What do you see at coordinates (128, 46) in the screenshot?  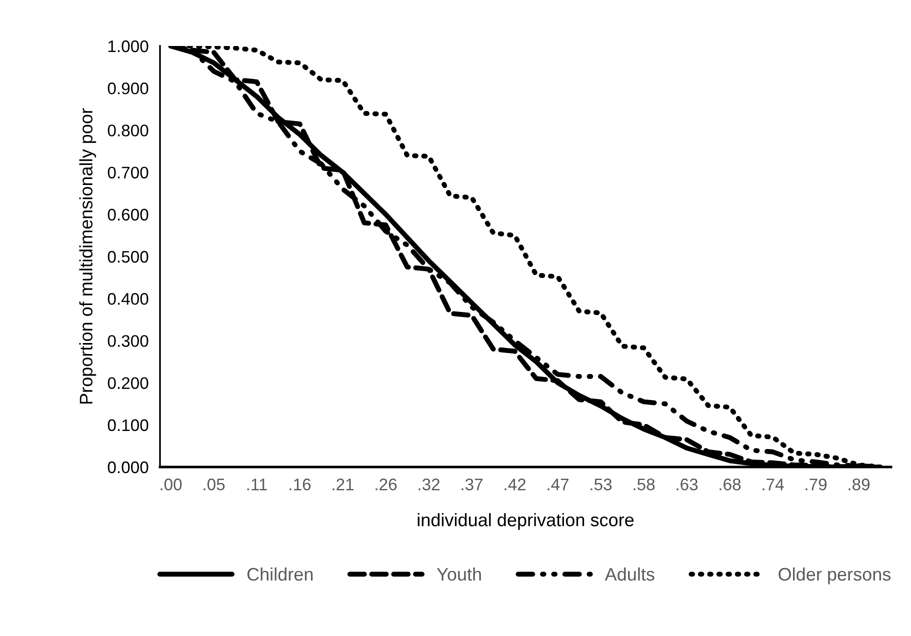 I see `y-tick-label: 1.000` at bounding box center [128, 46].